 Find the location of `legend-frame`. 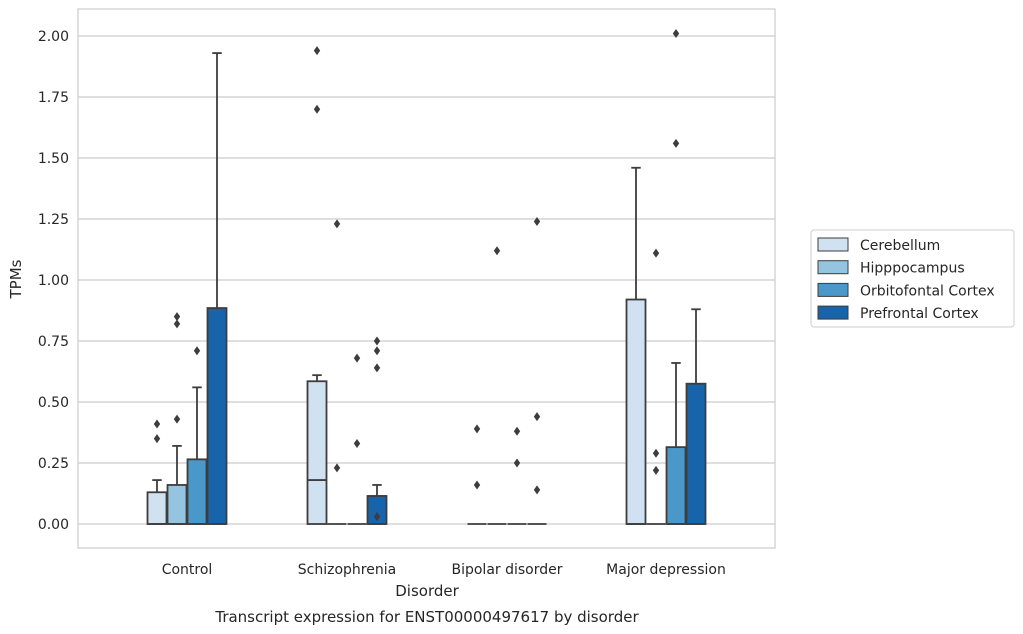

legend-frame is located at coordinates (912, 278).